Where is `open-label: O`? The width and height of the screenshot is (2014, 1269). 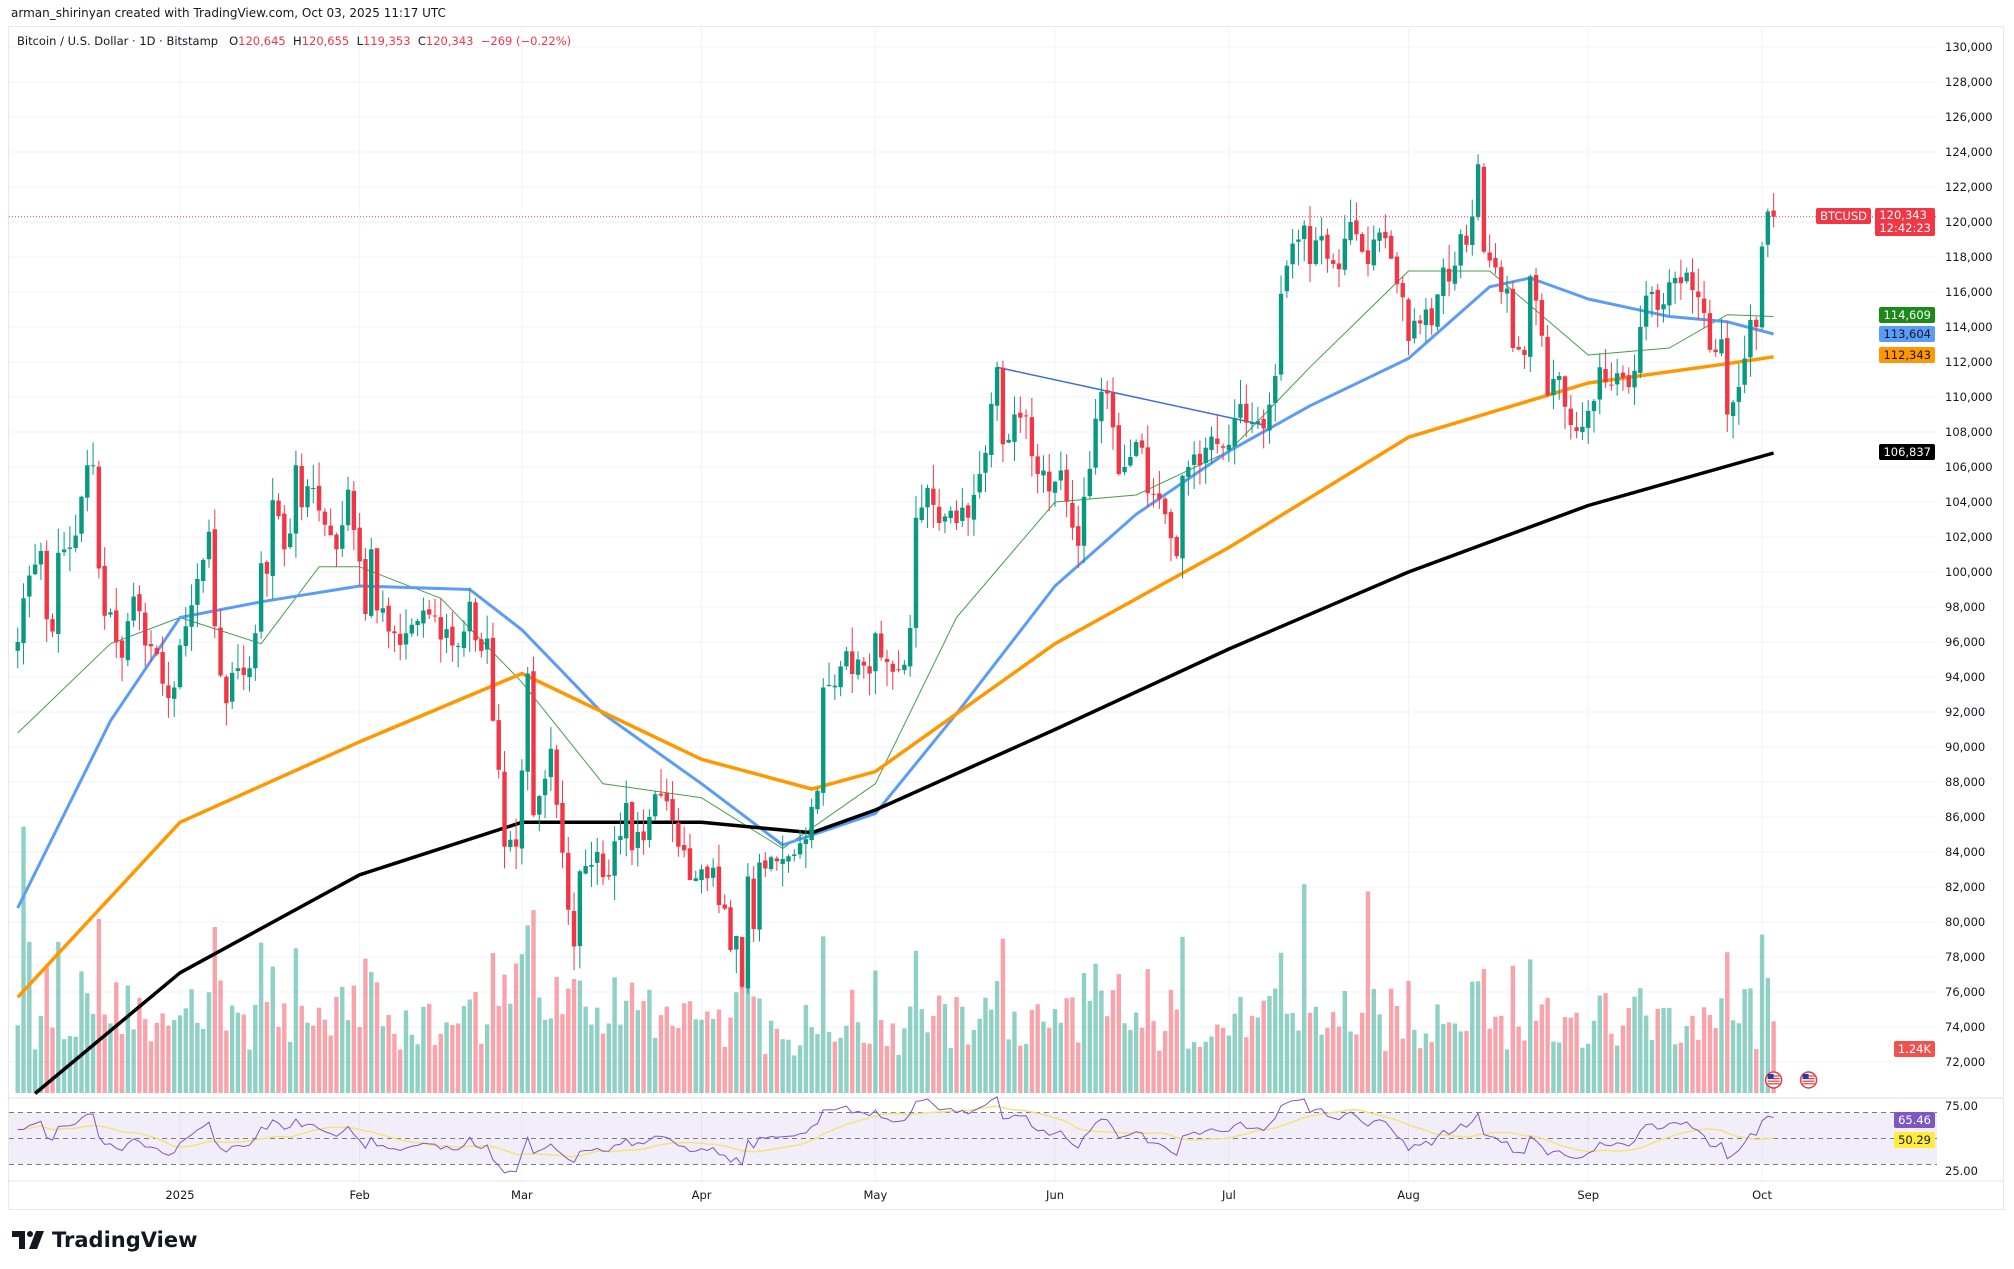
open-label: O is located at coordinates (234, 41).